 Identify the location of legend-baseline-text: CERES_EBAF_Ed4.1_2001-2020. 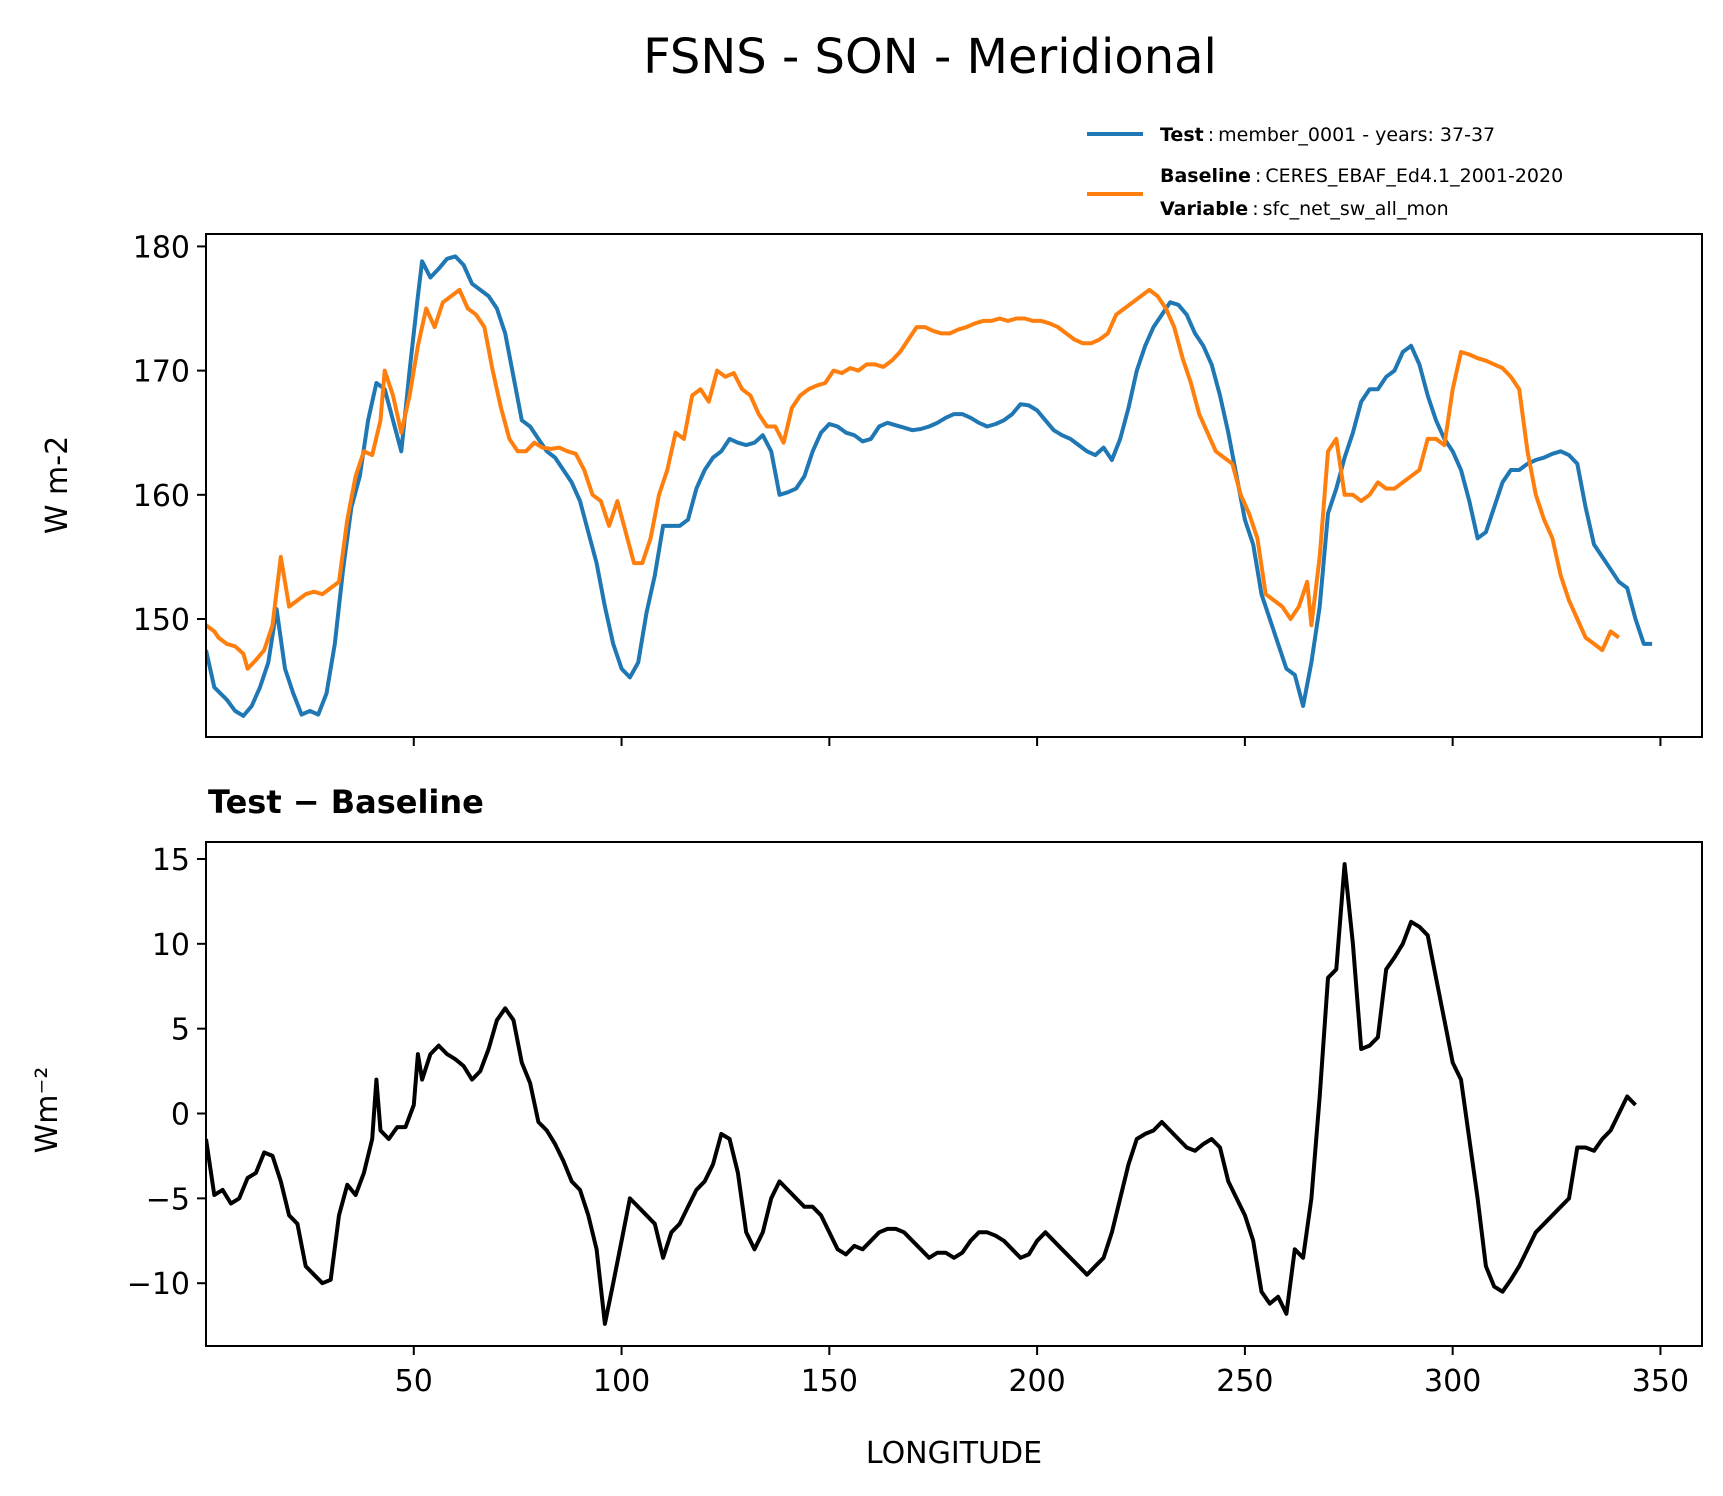
(1414, 176).